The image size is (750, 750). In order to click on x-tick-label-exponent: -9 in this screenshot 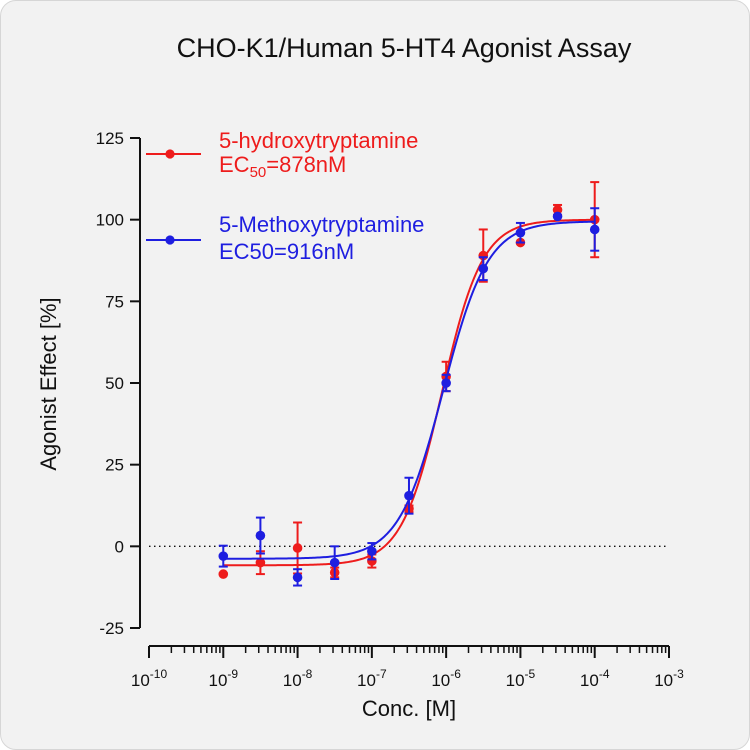, I will do `click(232, 674)`.